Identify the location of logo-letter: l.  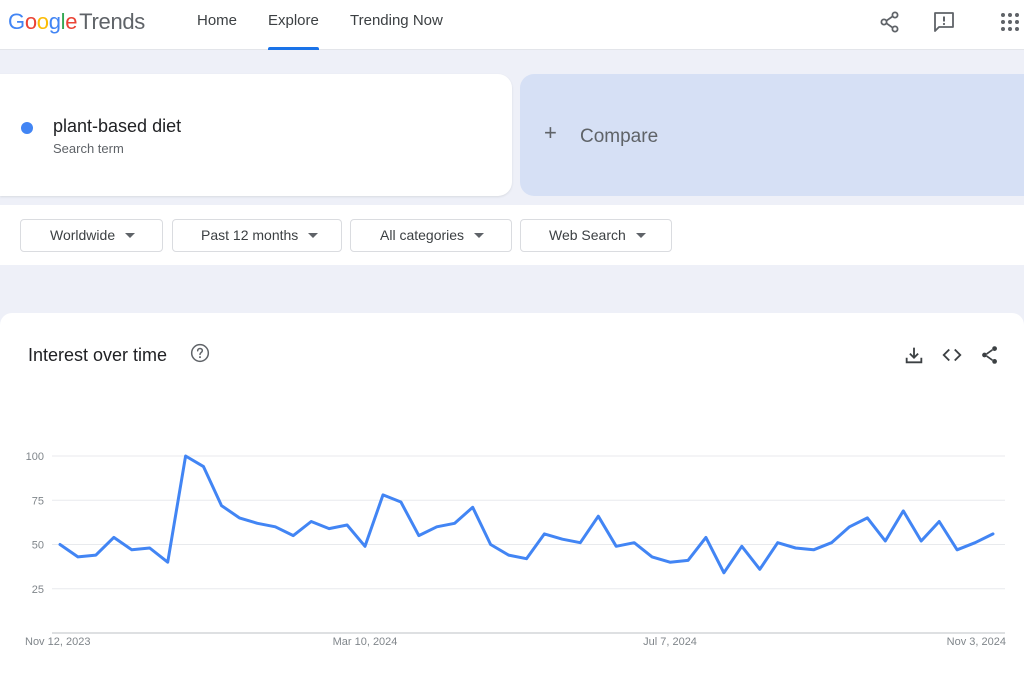
(63, 21).